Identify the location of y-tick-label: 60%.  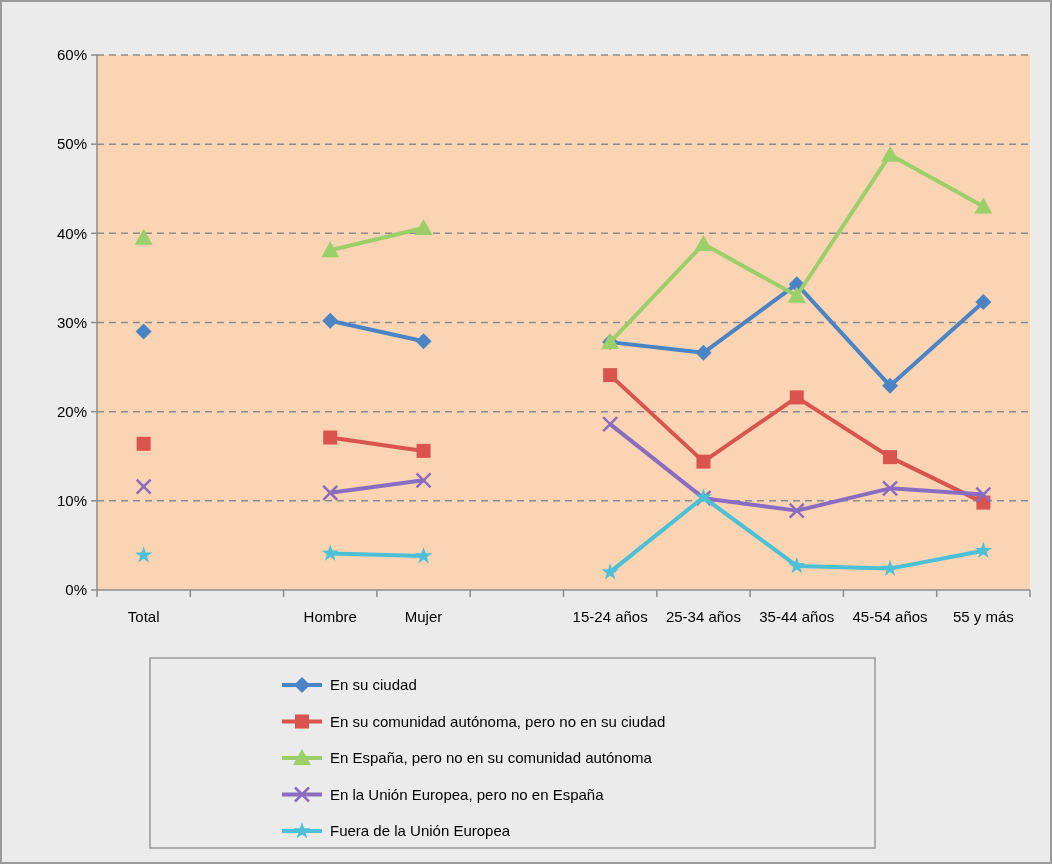
(71, 55).